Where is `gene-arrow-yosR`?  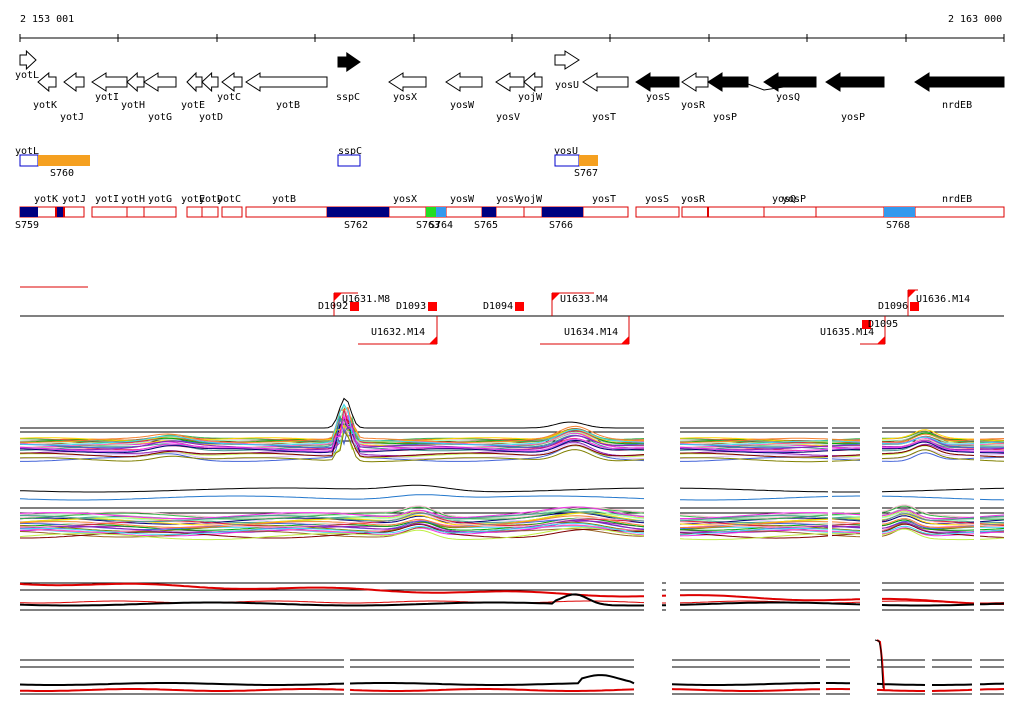 gene-arrow-yosR is located at coordinates (695, 82).